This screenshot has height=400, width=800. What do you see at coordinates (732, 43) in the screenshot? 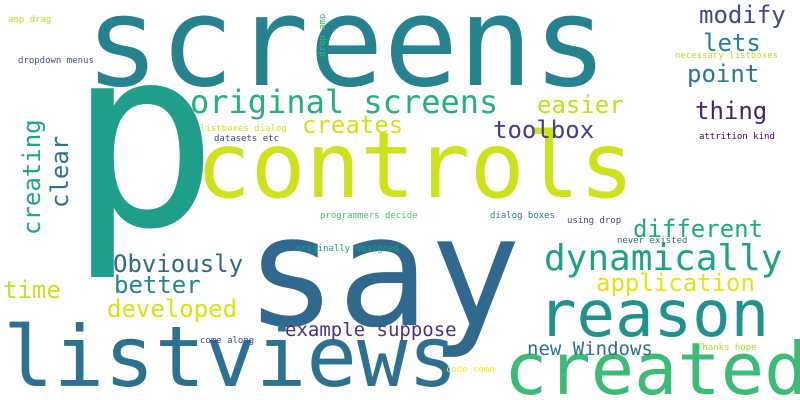
I see `word-lets: lets` at bounding box center [732, 43].